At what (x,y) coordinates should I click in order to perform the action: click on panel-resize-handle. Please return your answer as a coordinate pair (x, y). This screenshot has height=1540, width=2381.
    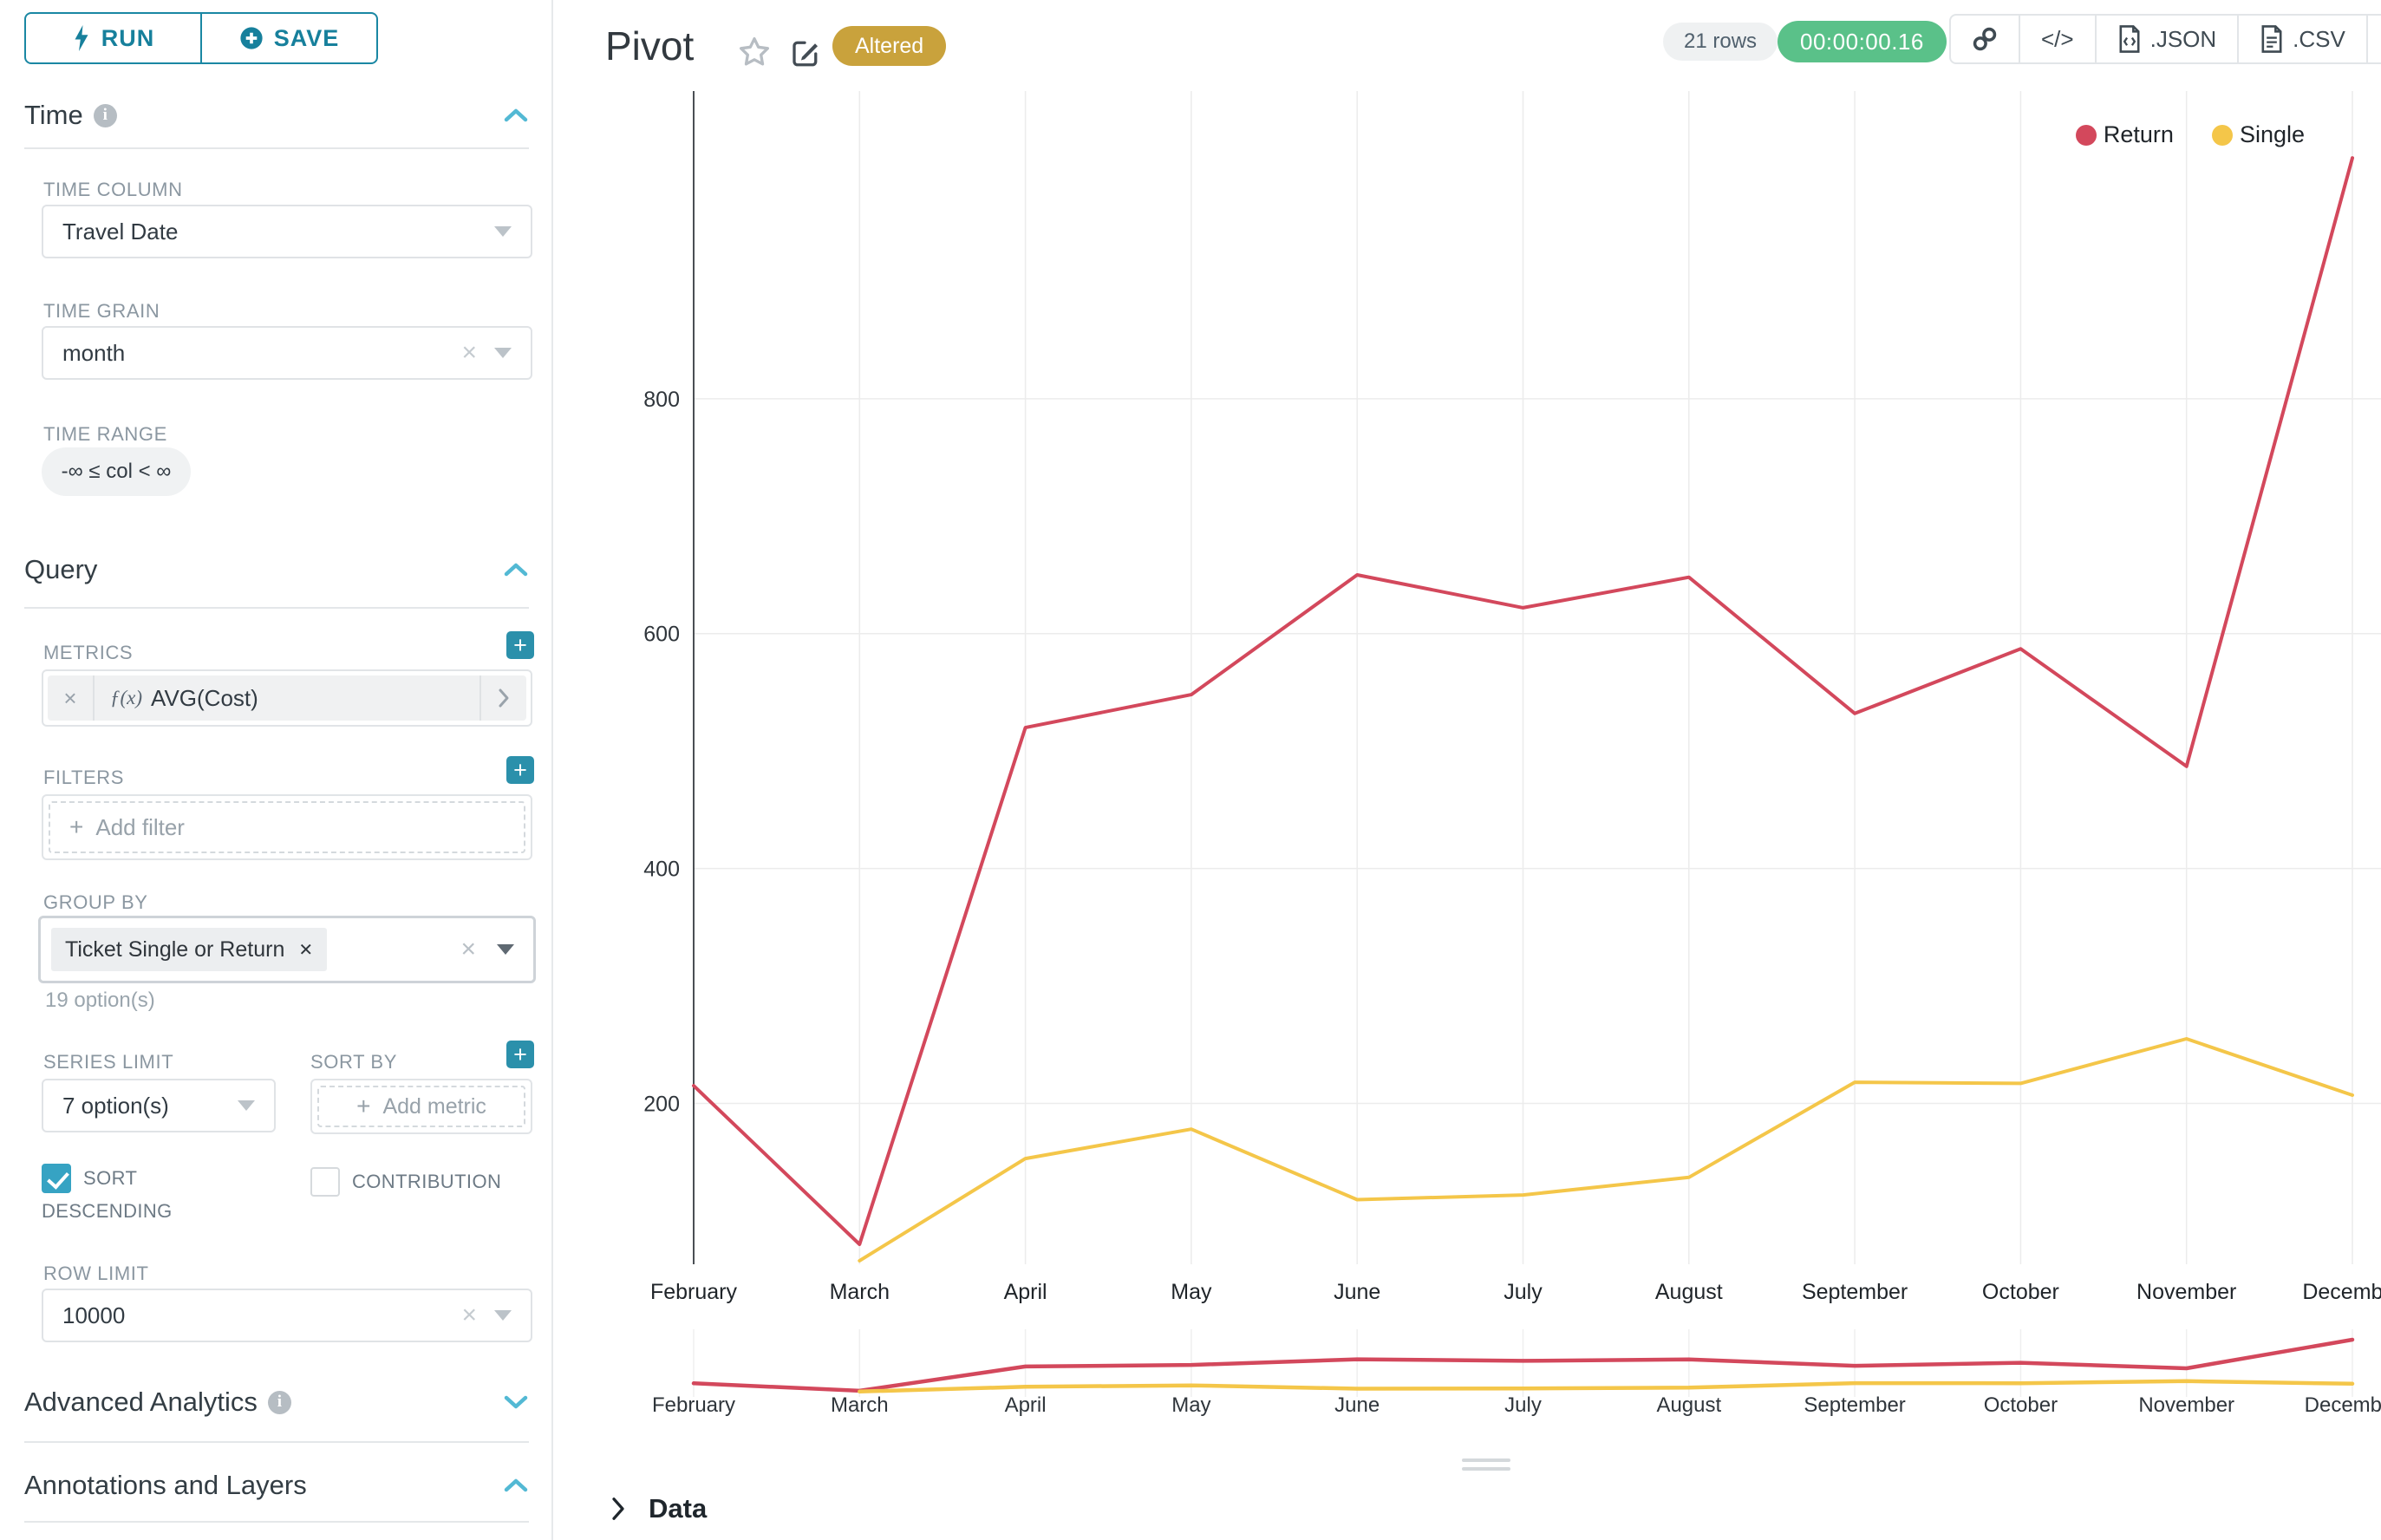
    Looking at the image, I should click on (1486, 1467).